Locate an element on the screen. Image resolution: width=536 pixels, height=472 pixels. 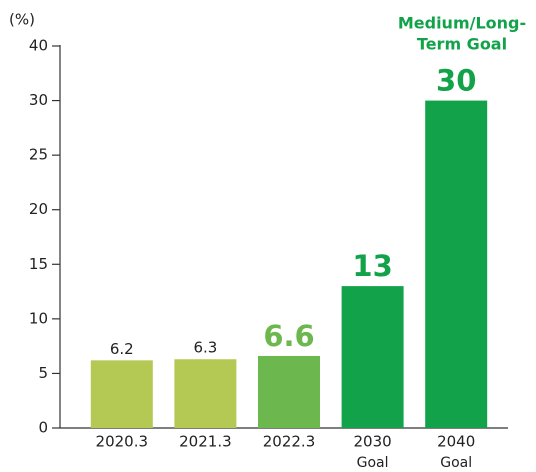
x-tick-label: 2022.3 is located at coordinates (289, 442).